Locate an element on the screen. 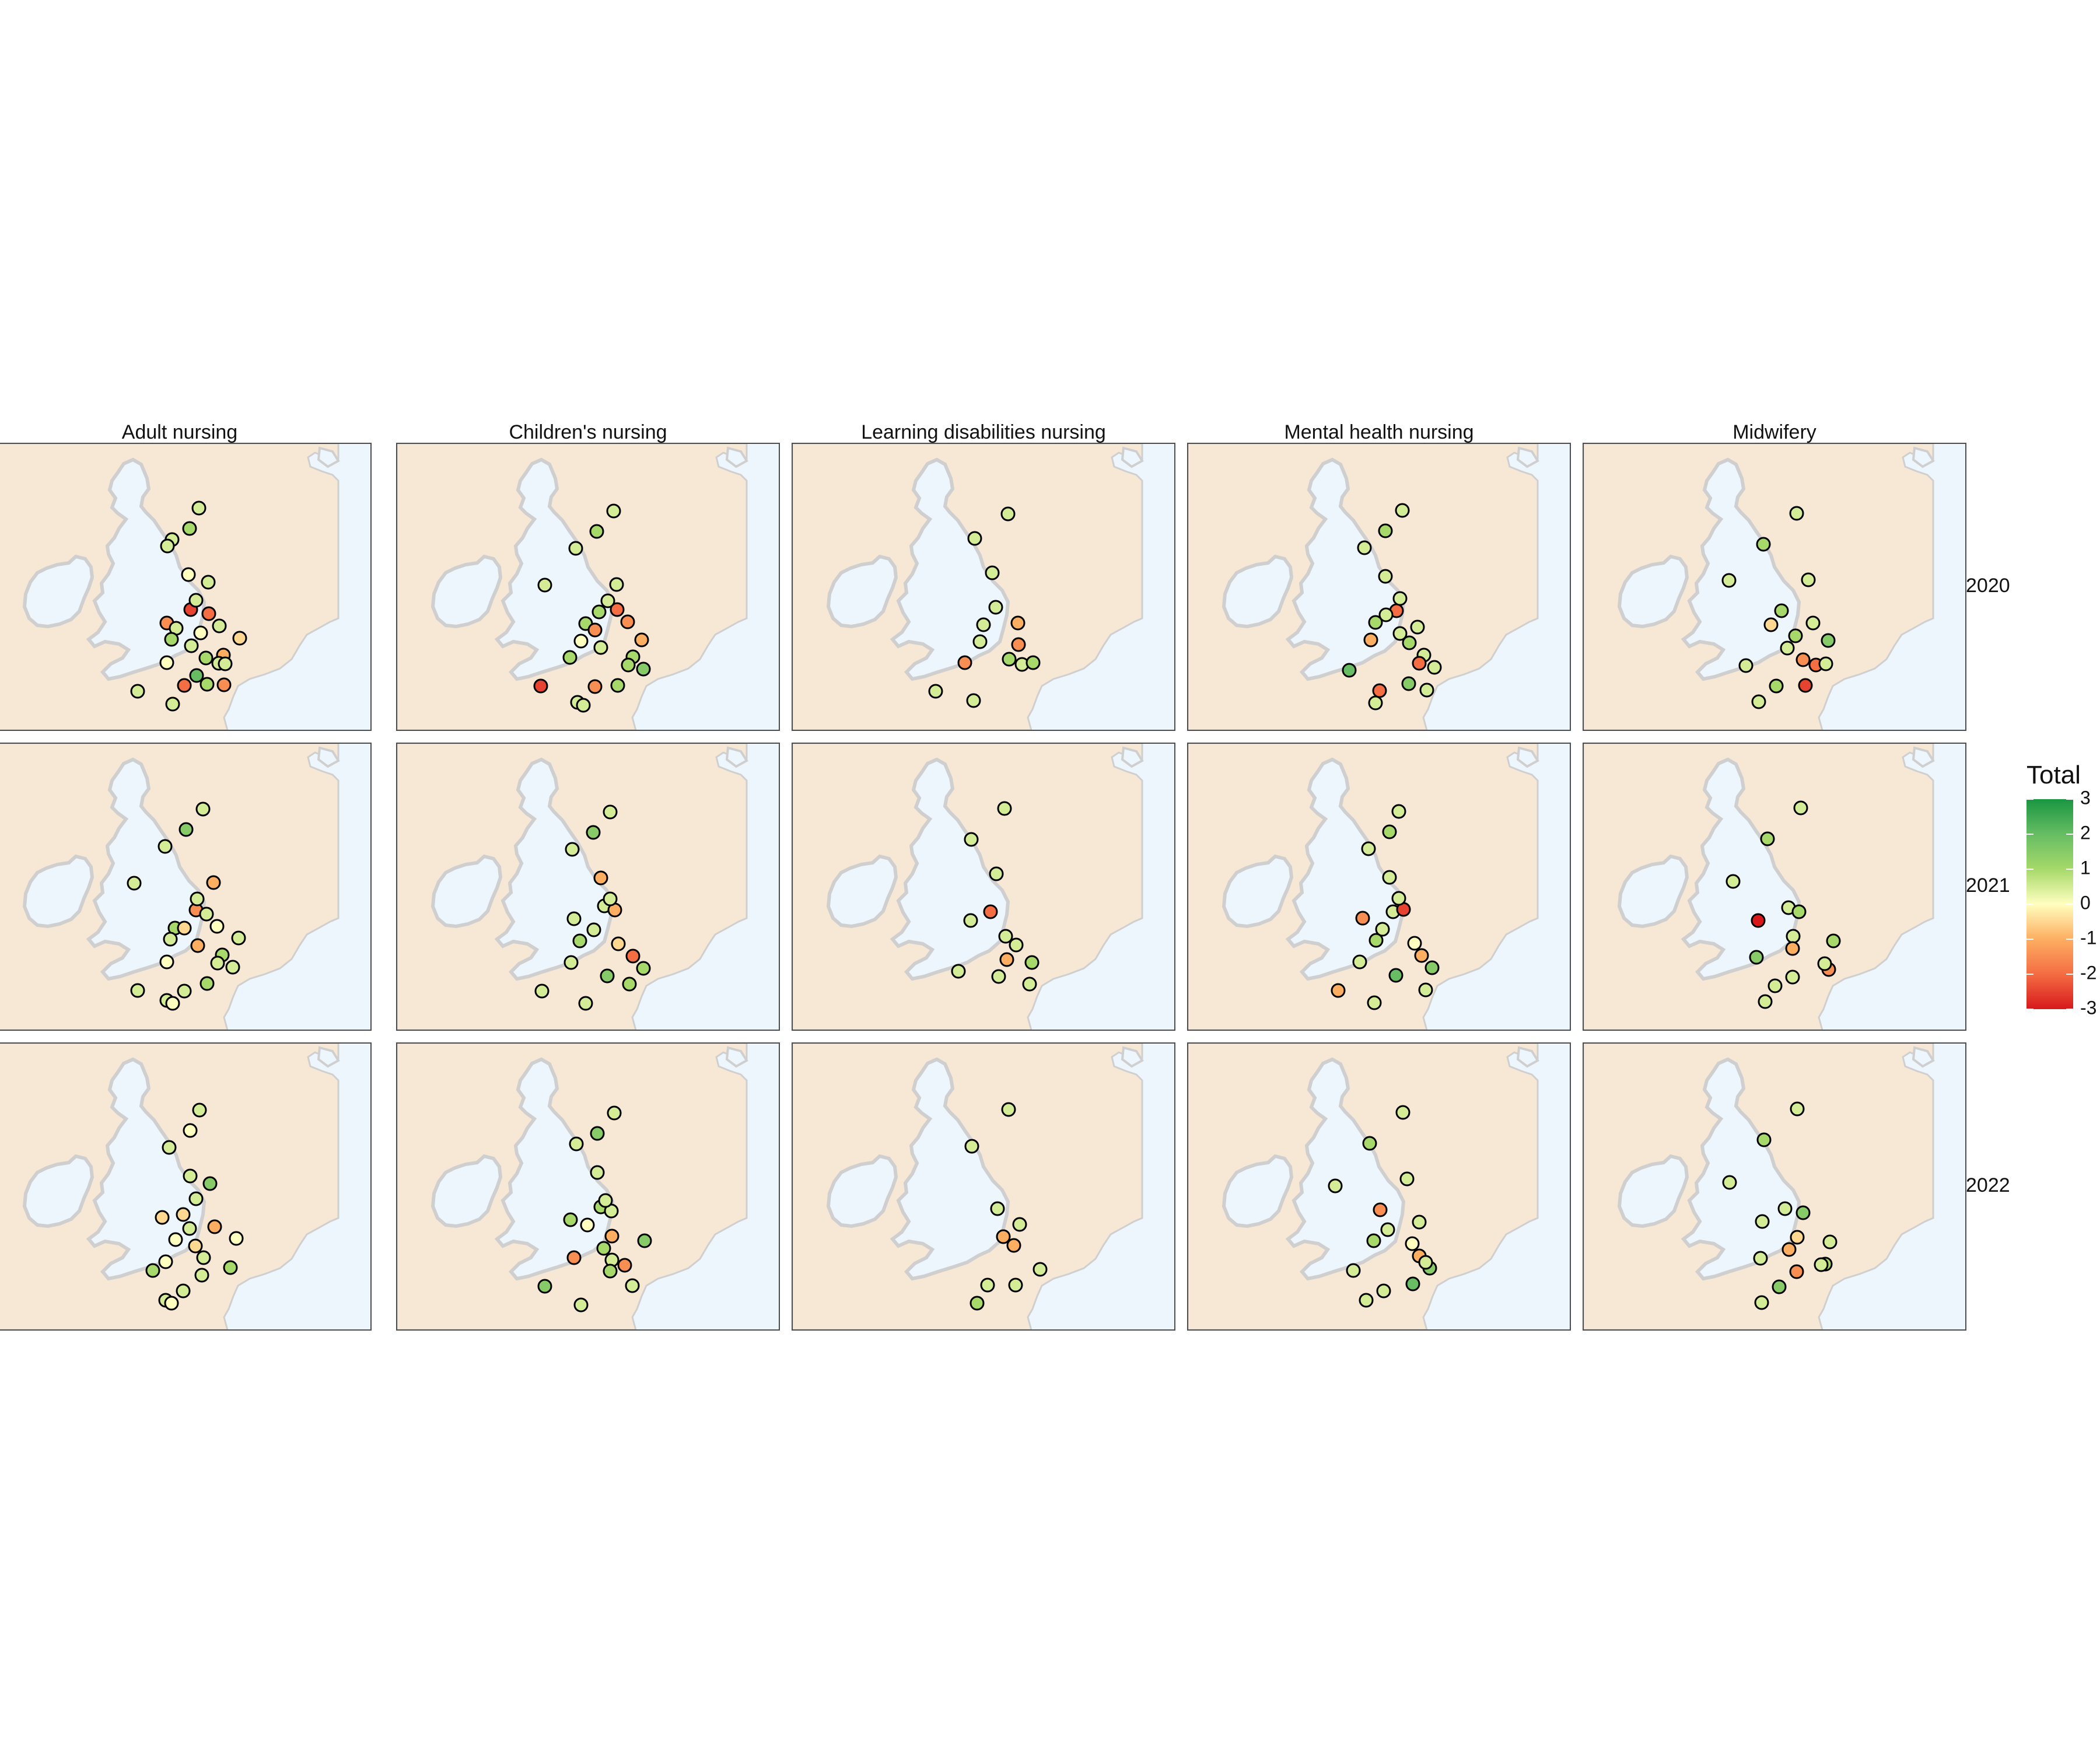  facet-row-label: 2021 is located at coordinates (1988, 885).